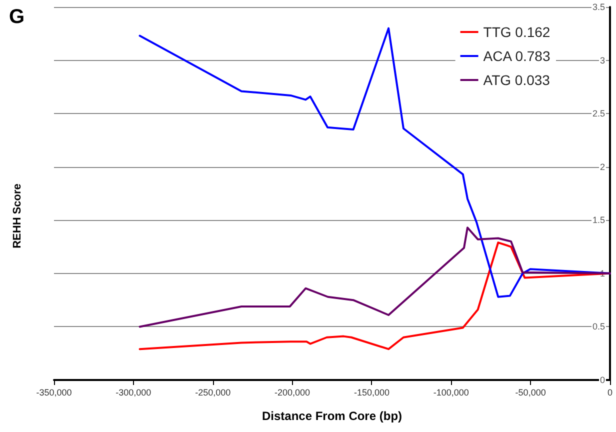  What do you see at coordinates (598, 327) in the screenshot?
I see `y-tick-label: 0.5` at bounding box center [598, 327].